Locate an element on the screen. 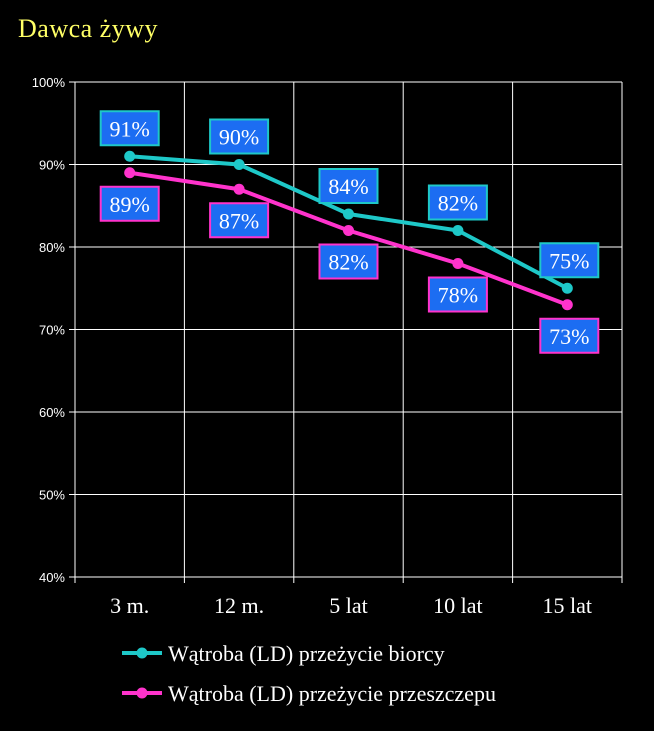 The width and height of the screenshot is (654, 731). data-label: 89% is located at coordinates (129, 203).